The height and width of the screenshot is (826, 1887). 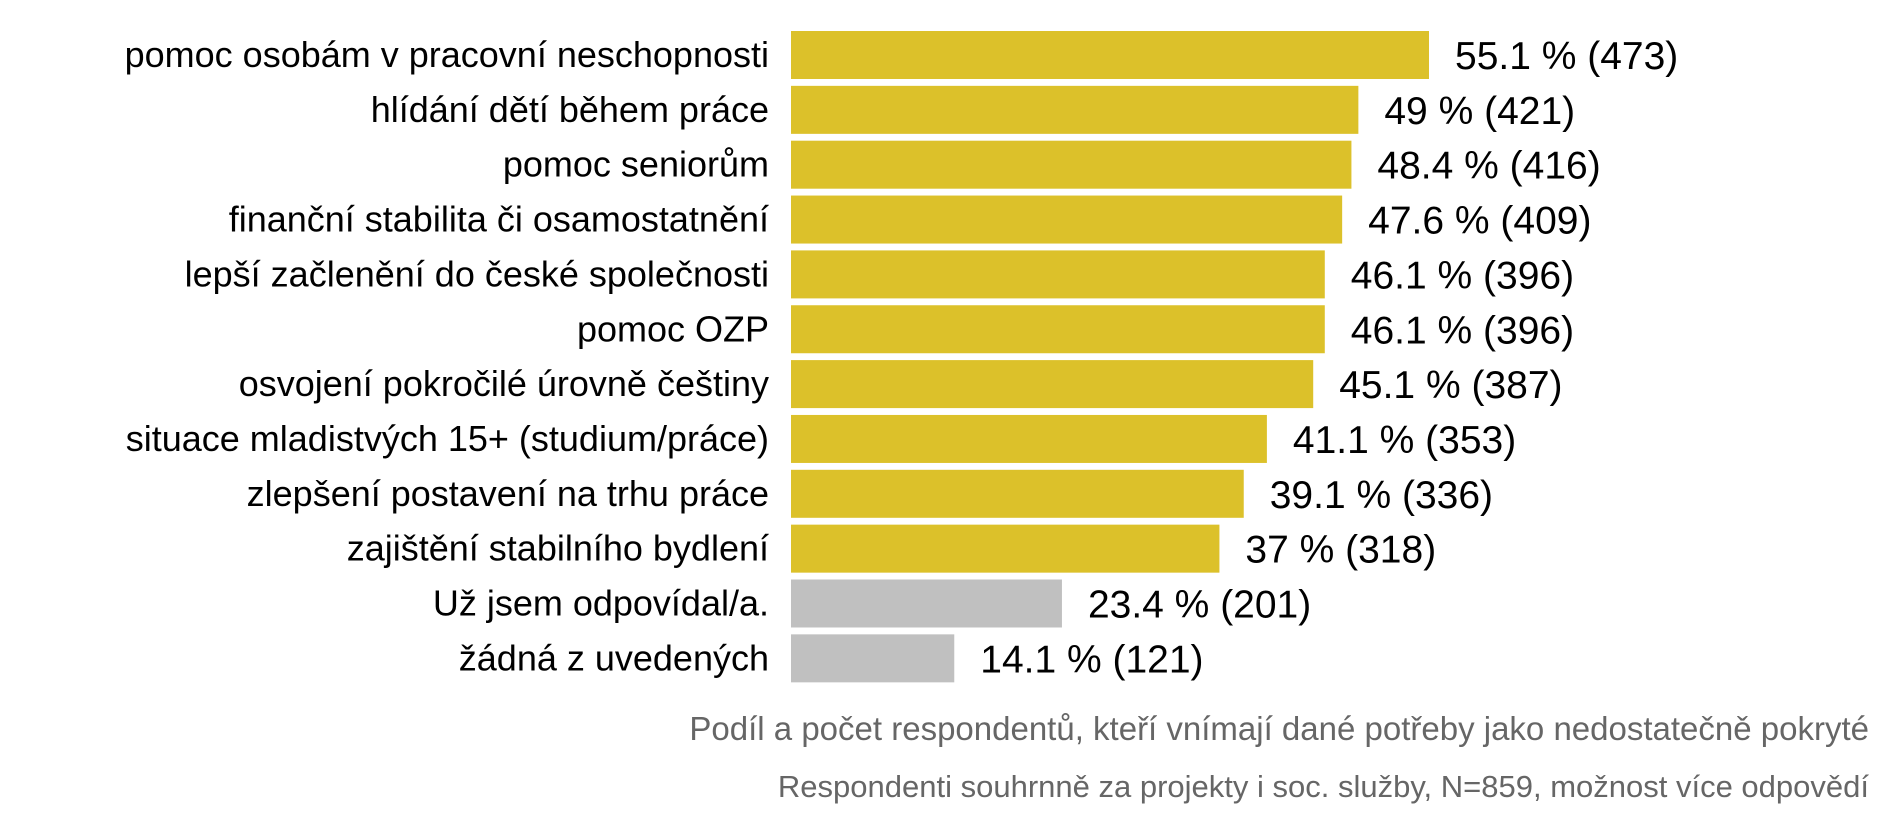 I want to click on category-label: finanční stabilita či osamostatnění, so click(x=499, y=219).